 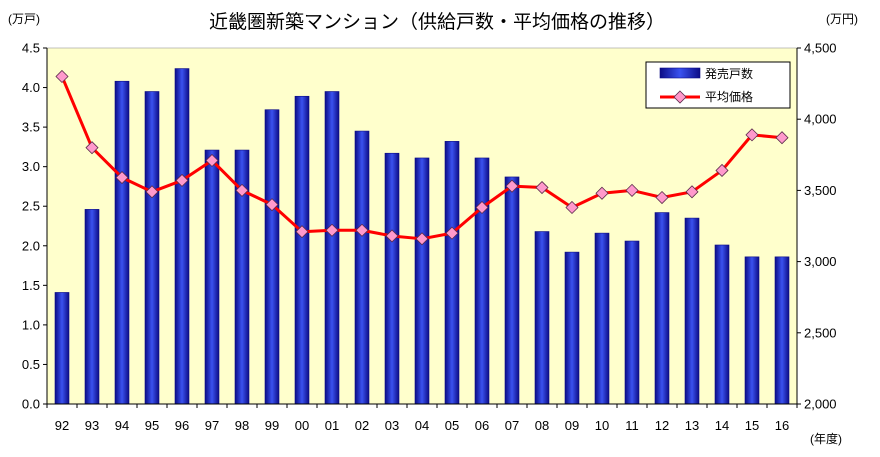 I want to click on x-tick-label: 97, so click(x=212, y=425).